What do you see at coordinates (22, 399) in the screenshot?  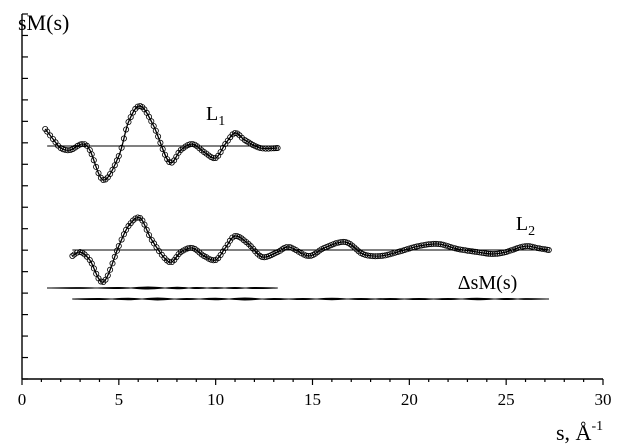 I see `x-tick-label: 0` at bounding box center [22, 399].